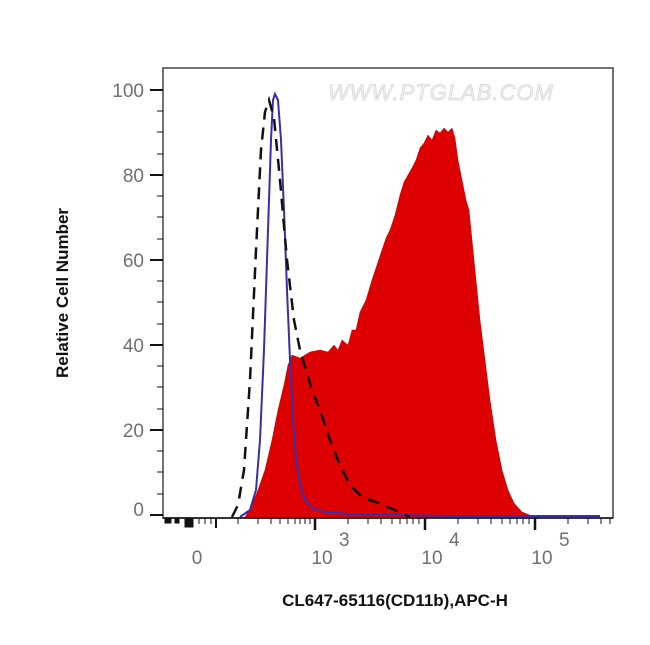 The image size is (650, 645). I want to click on svg-text: 60, so click(133, 261).